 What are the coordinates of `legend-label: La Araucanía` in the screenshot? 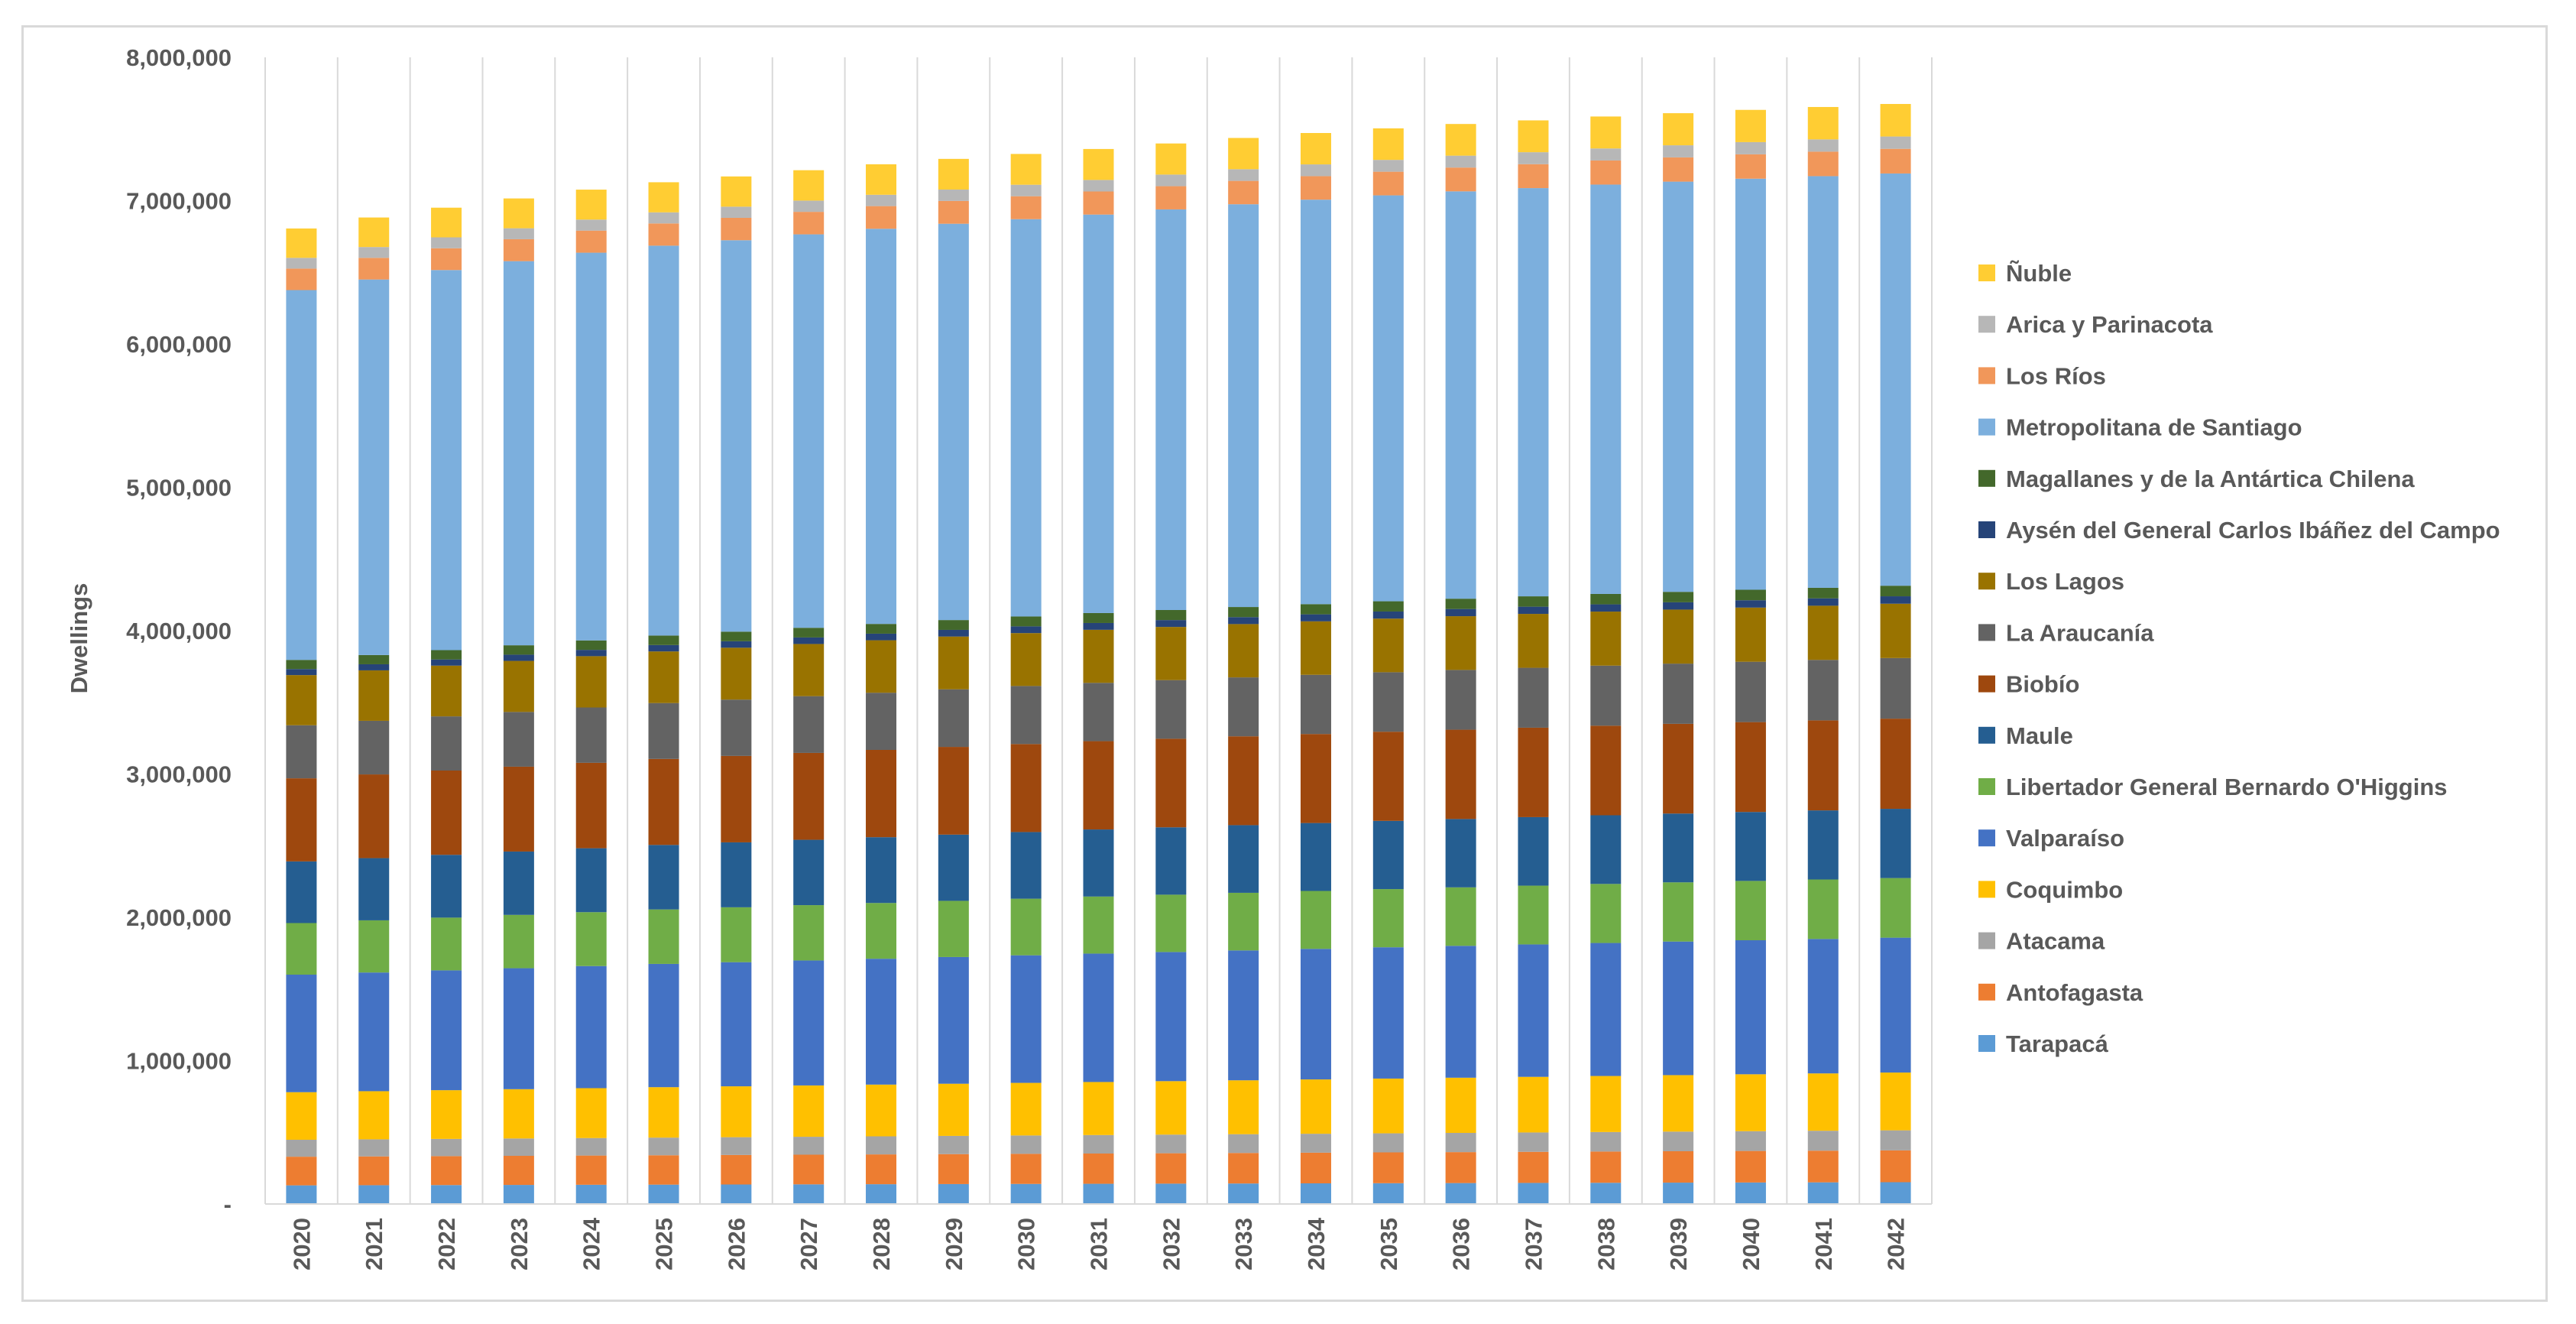 It's located at (2080, 632).